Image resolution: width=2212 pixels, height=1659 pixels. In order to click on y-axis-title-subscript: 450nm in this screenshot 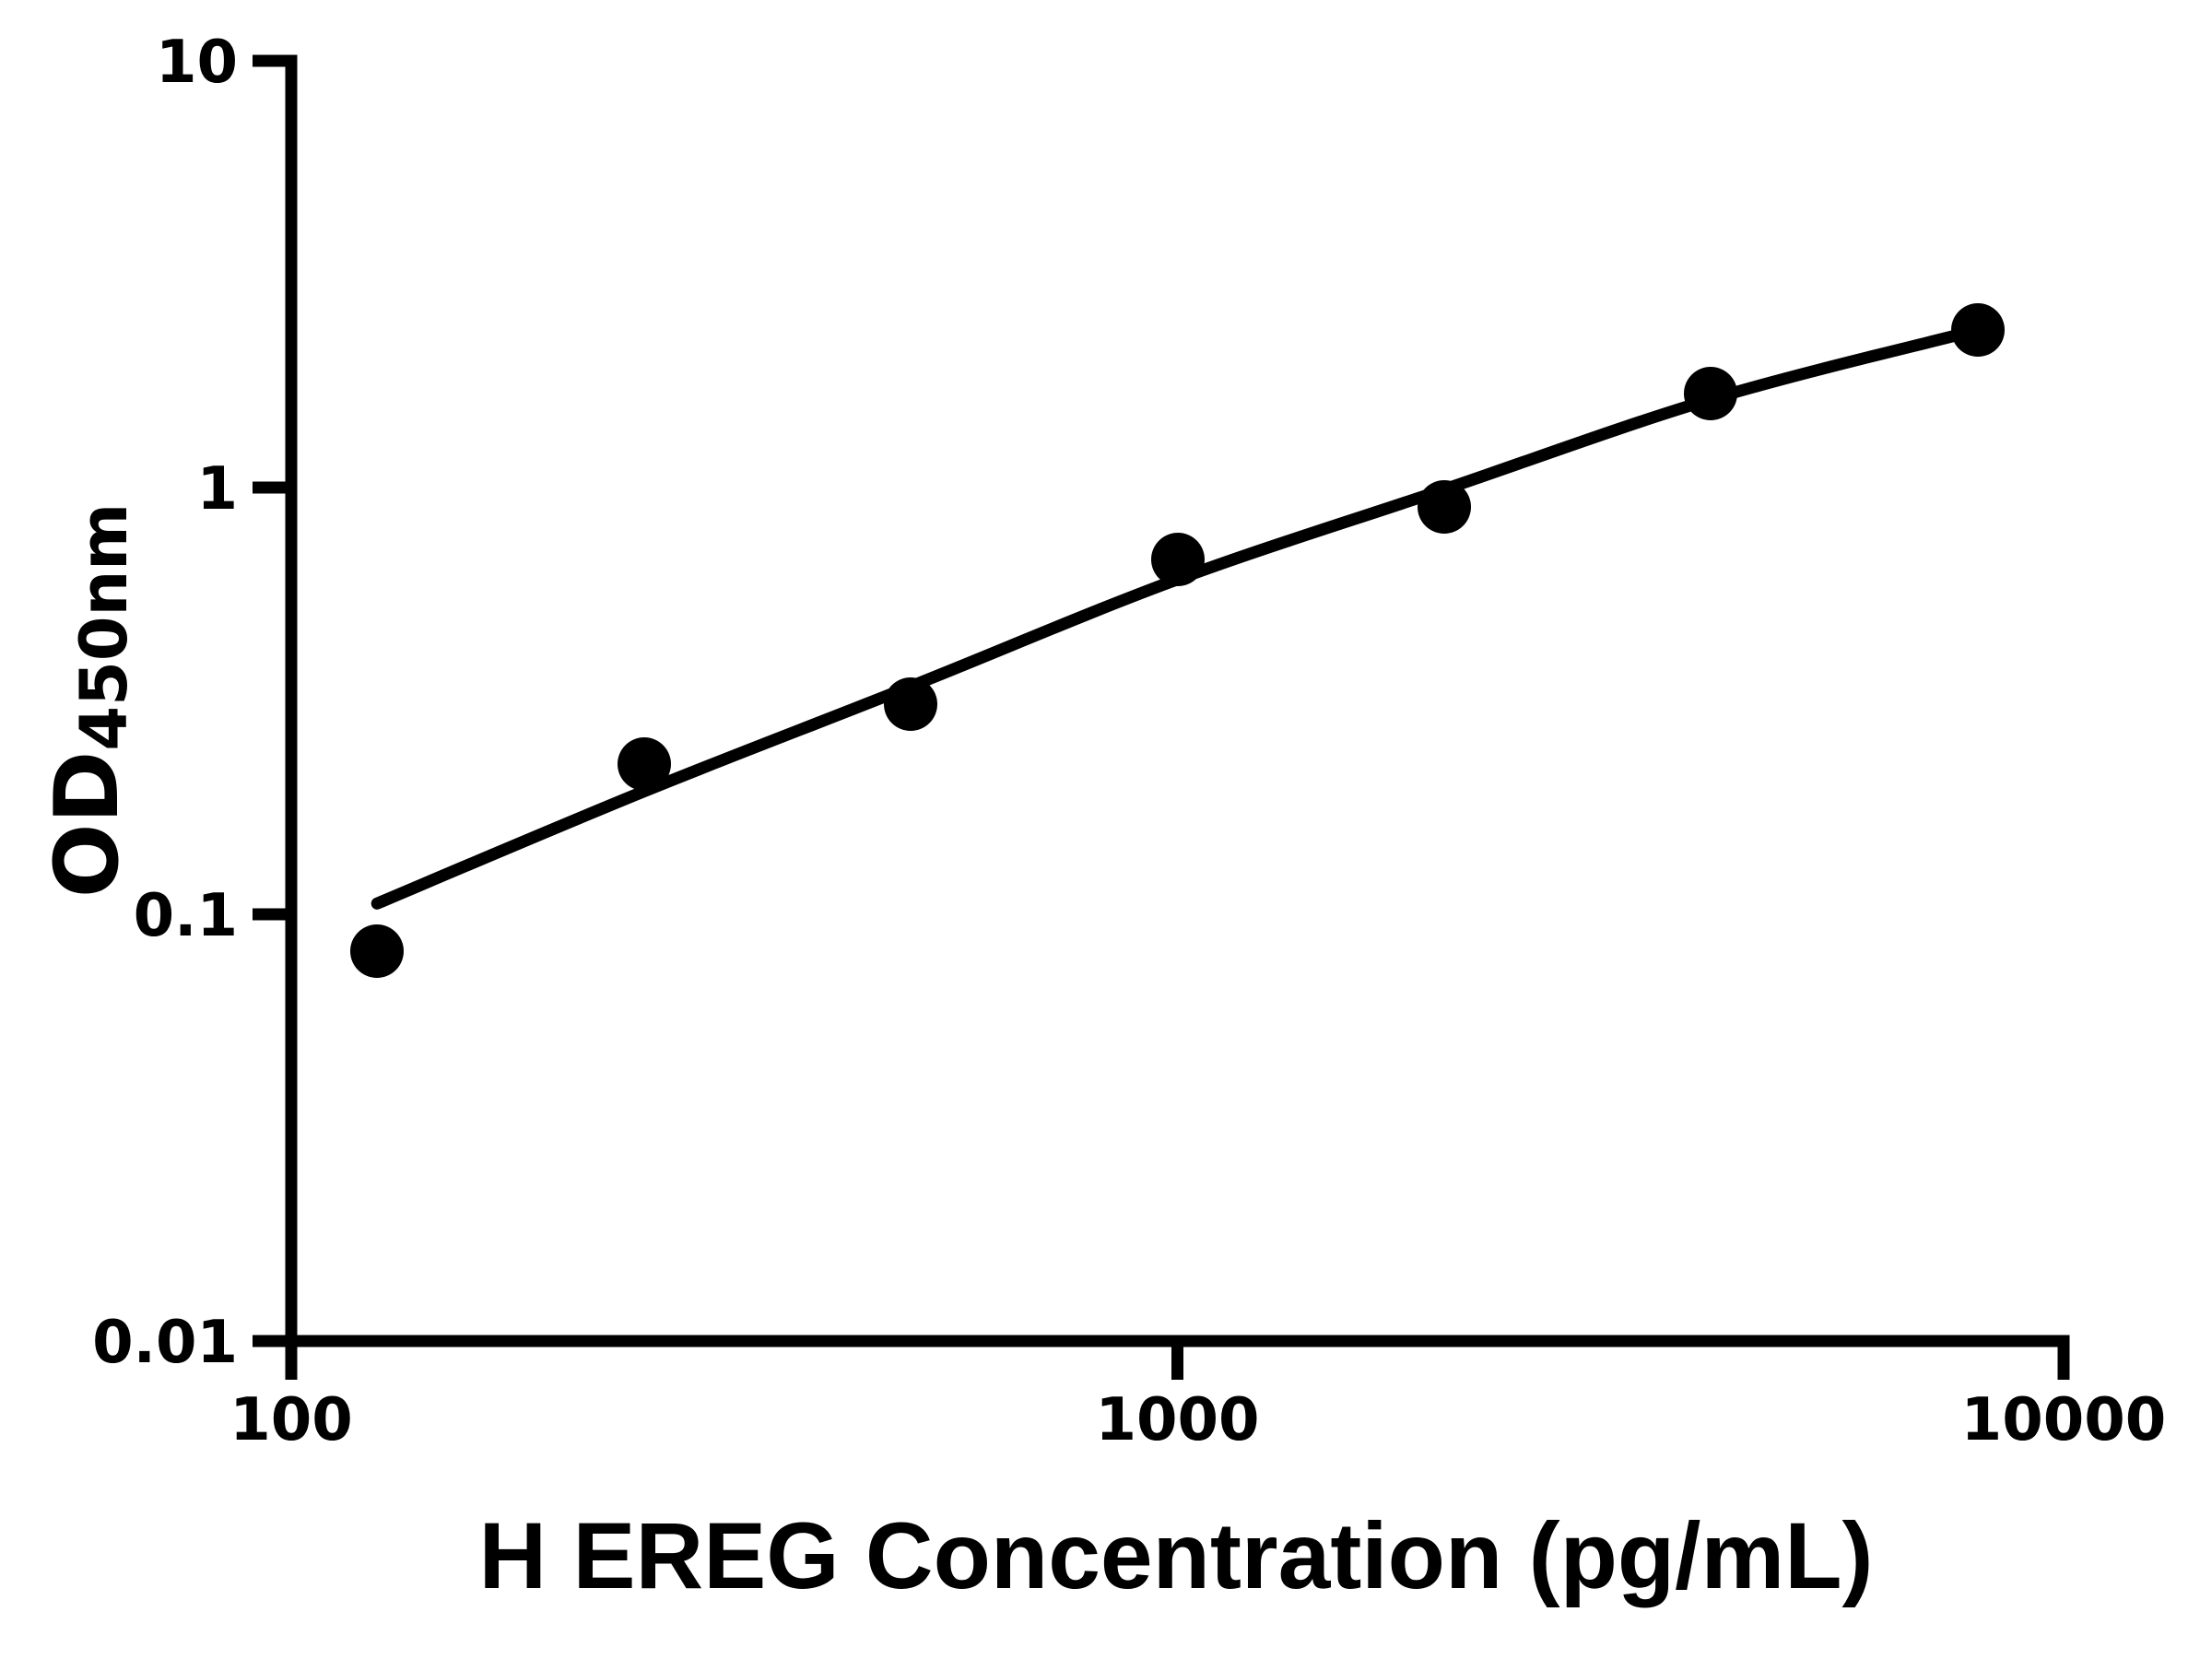, I will do `click(103, 626)`.